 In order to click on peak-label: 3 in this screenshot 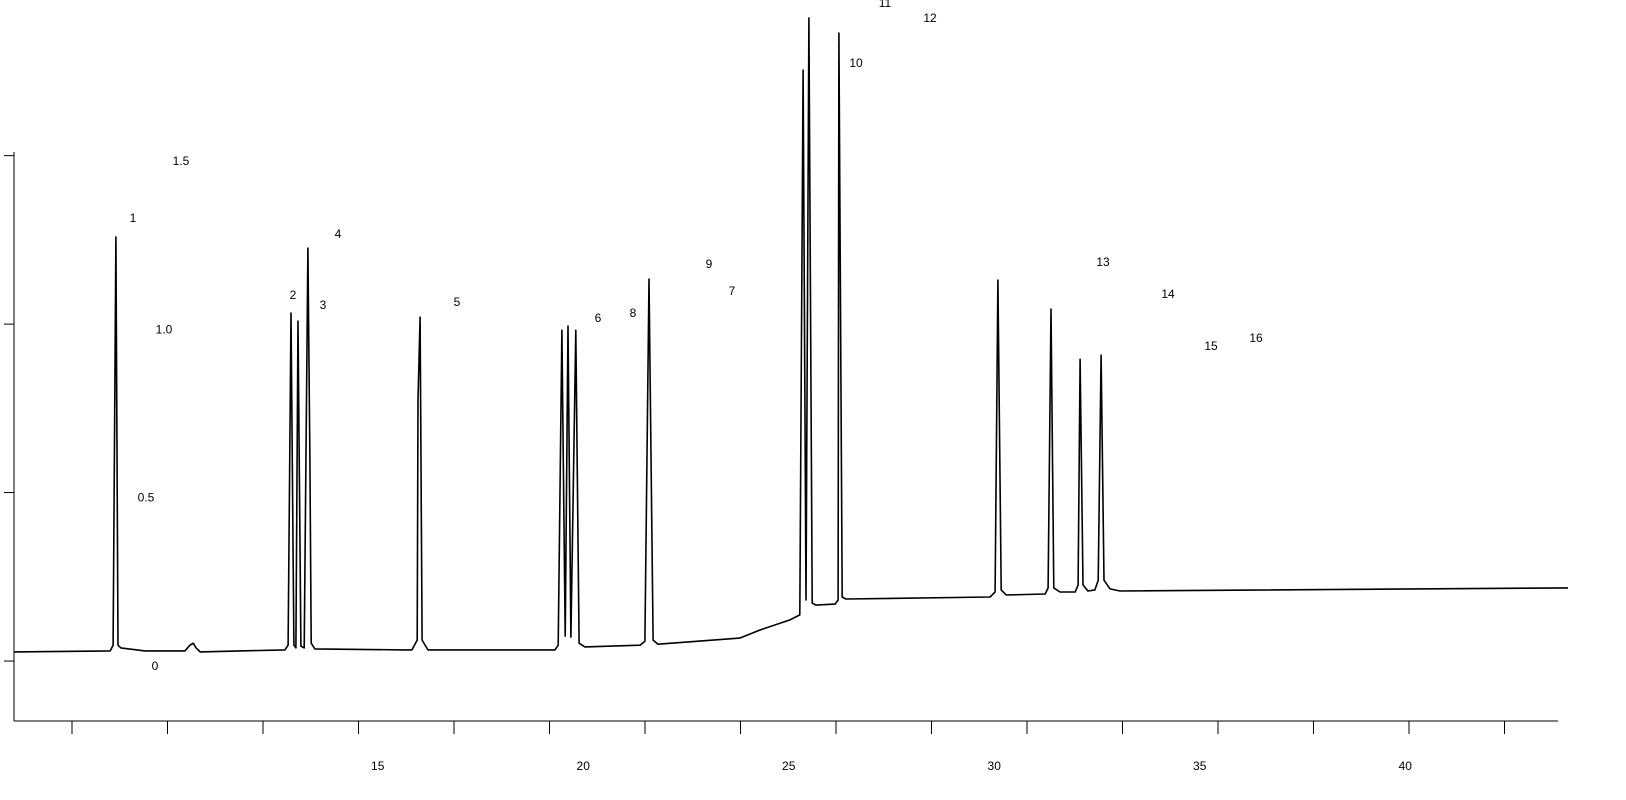, I will do `click(323, 305)`.